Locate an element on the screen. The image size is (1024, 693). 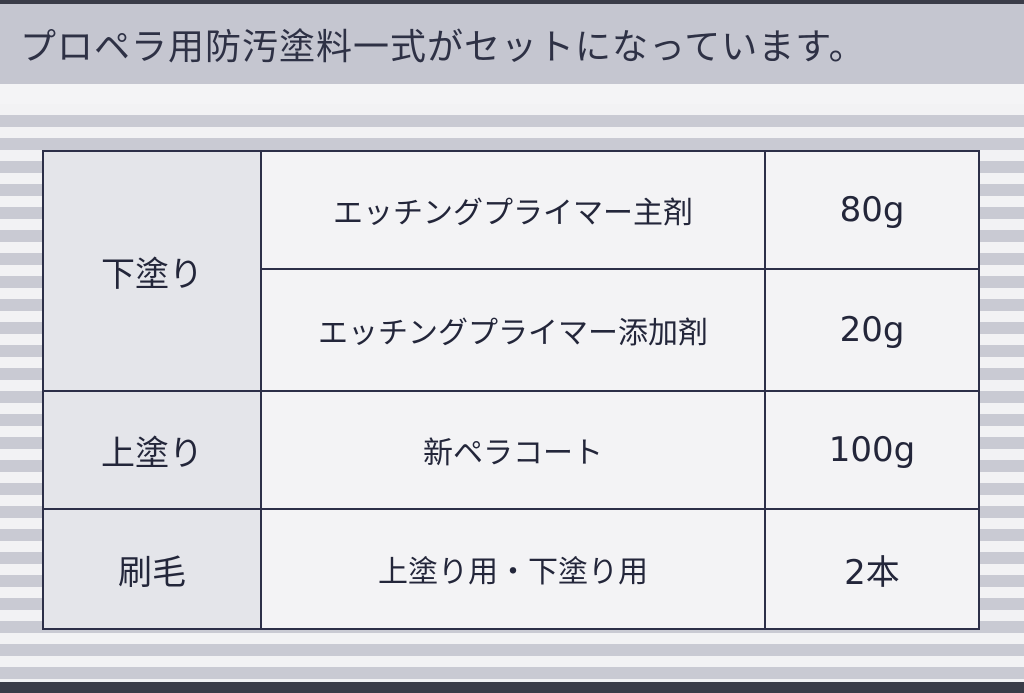
item-cell: 上塗り用・下塗り用 is located at coordinates (513, 569).